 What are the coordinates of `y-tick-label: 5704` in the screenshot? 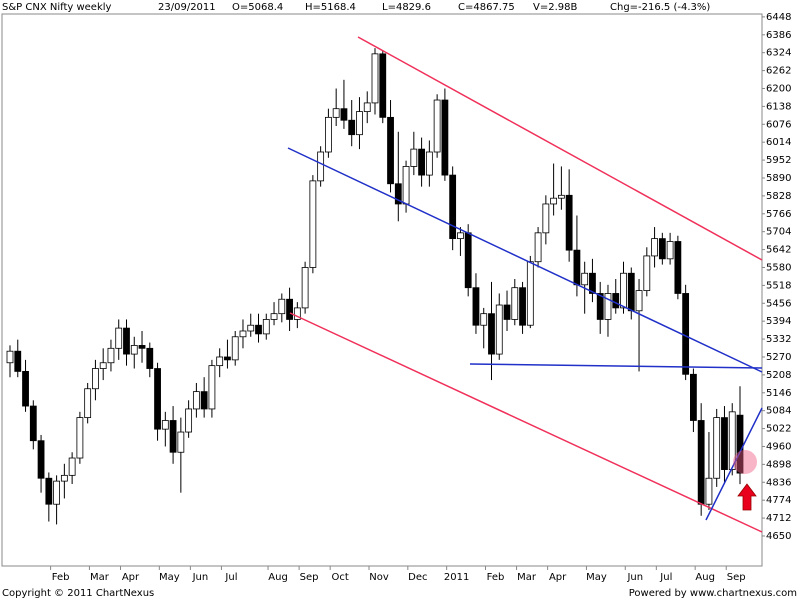 It's located at (778, 232).